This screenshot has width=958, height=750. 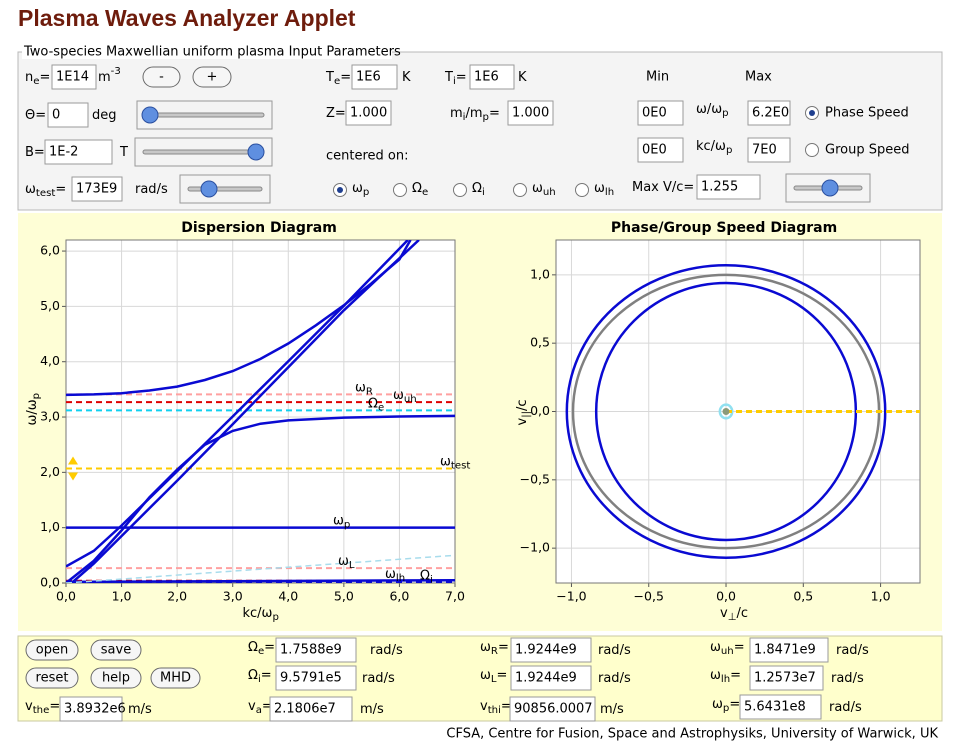 What do you see at coordinates (764, 150) in the screenshot?
I see `range-max: 7E0` at bounding box center [764, 150].